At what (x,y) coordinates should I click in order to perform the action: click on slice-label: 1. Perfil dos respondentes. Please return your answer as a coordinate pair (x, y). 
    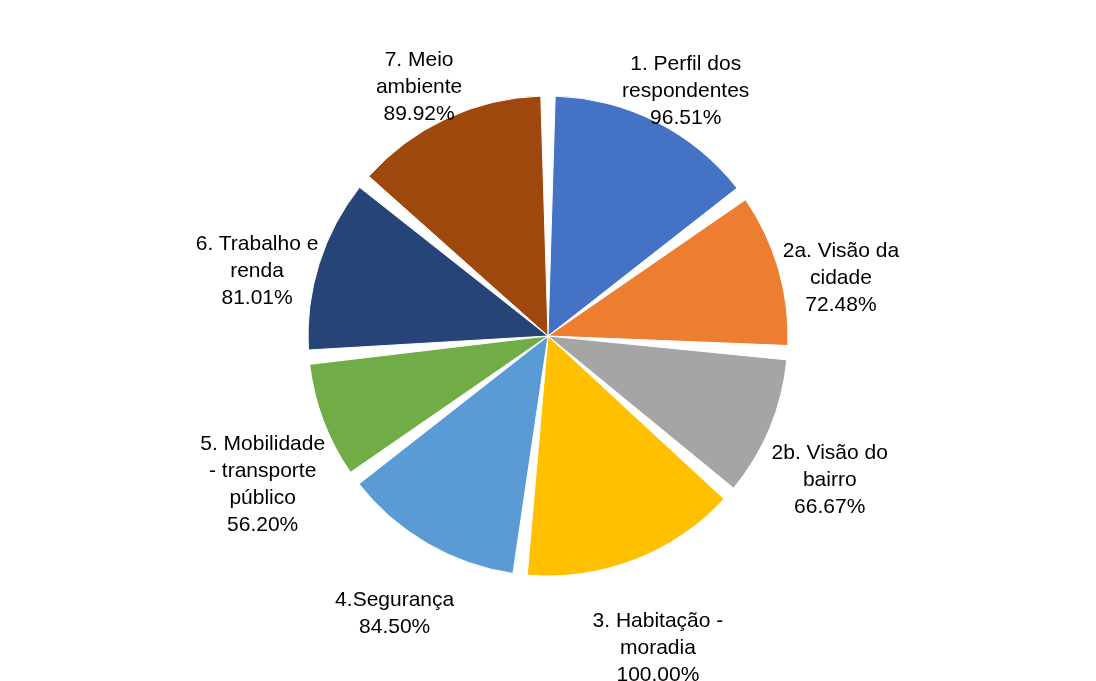
    Looking at the image, I should click on (686, 75).